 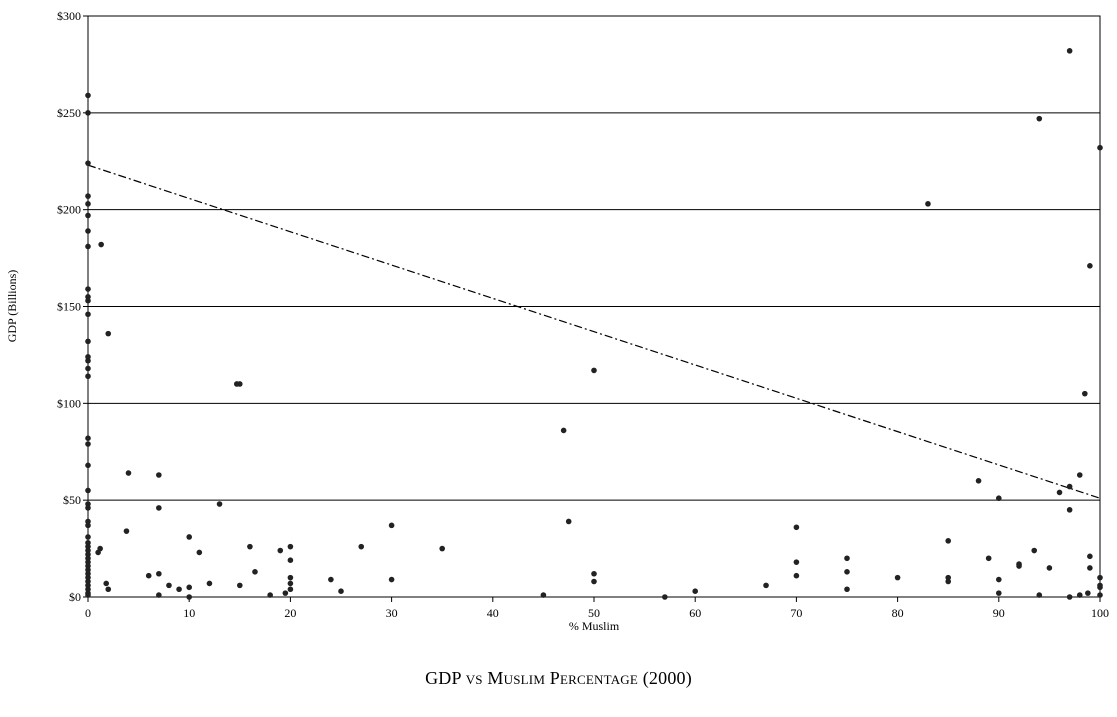 I want to click on x-tick-label: 40, so click(x=493, y=613).